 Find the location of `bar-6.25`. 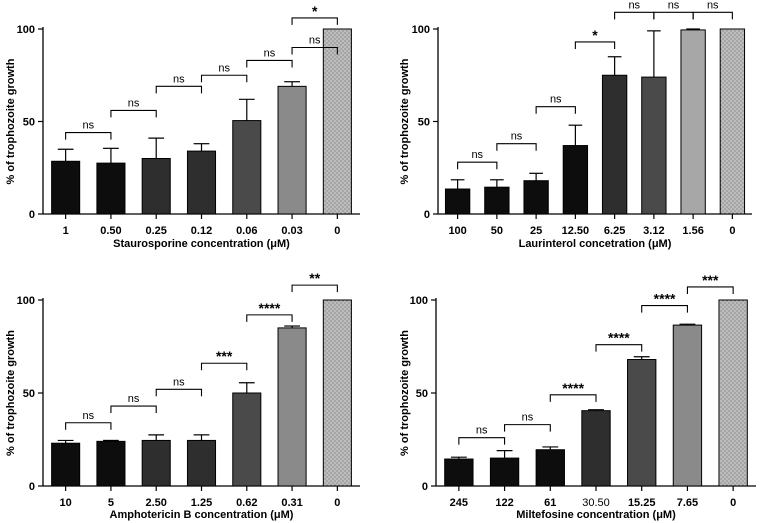

bar-6.25 is located at coordinates (614, 144).